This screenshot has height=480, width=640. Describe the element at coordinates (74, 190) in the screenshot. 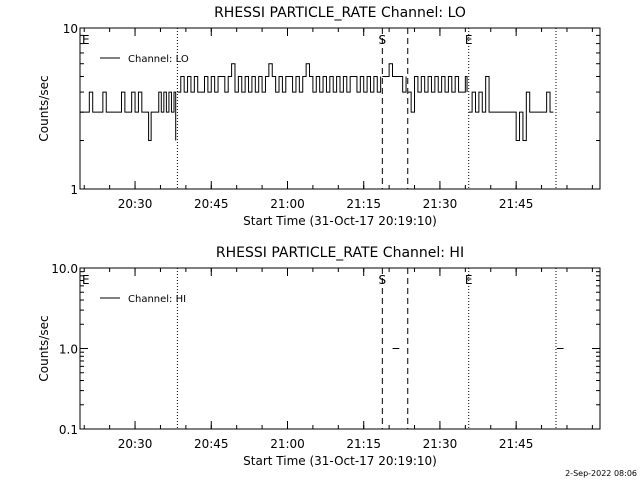

I see `y-tick-label: 1` at that location.